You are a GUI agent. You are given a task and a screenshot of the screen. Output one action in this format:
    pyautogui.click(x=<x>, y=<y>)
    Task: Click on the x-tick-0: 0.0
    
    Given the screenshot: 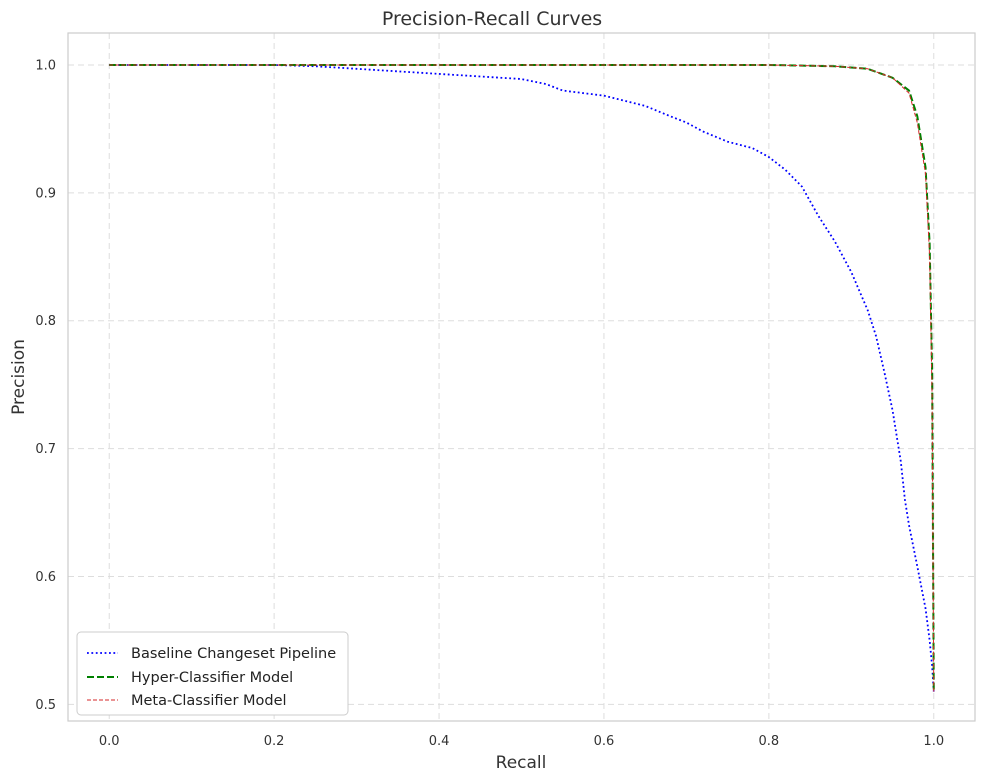 What is the action you would take?
    pyautogui.click(x=109, y=741)
    